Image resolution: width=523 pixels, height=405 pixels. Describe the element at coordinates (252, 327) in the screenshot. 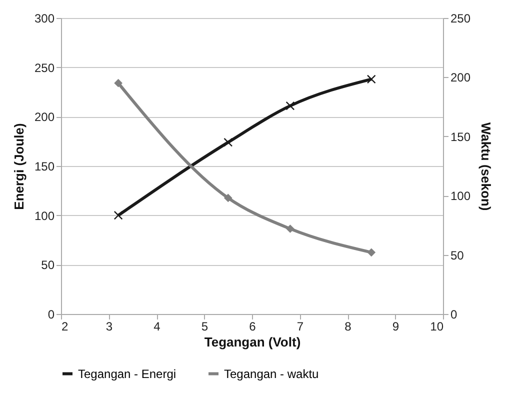

I see `x-tick-label: 6` at that location.